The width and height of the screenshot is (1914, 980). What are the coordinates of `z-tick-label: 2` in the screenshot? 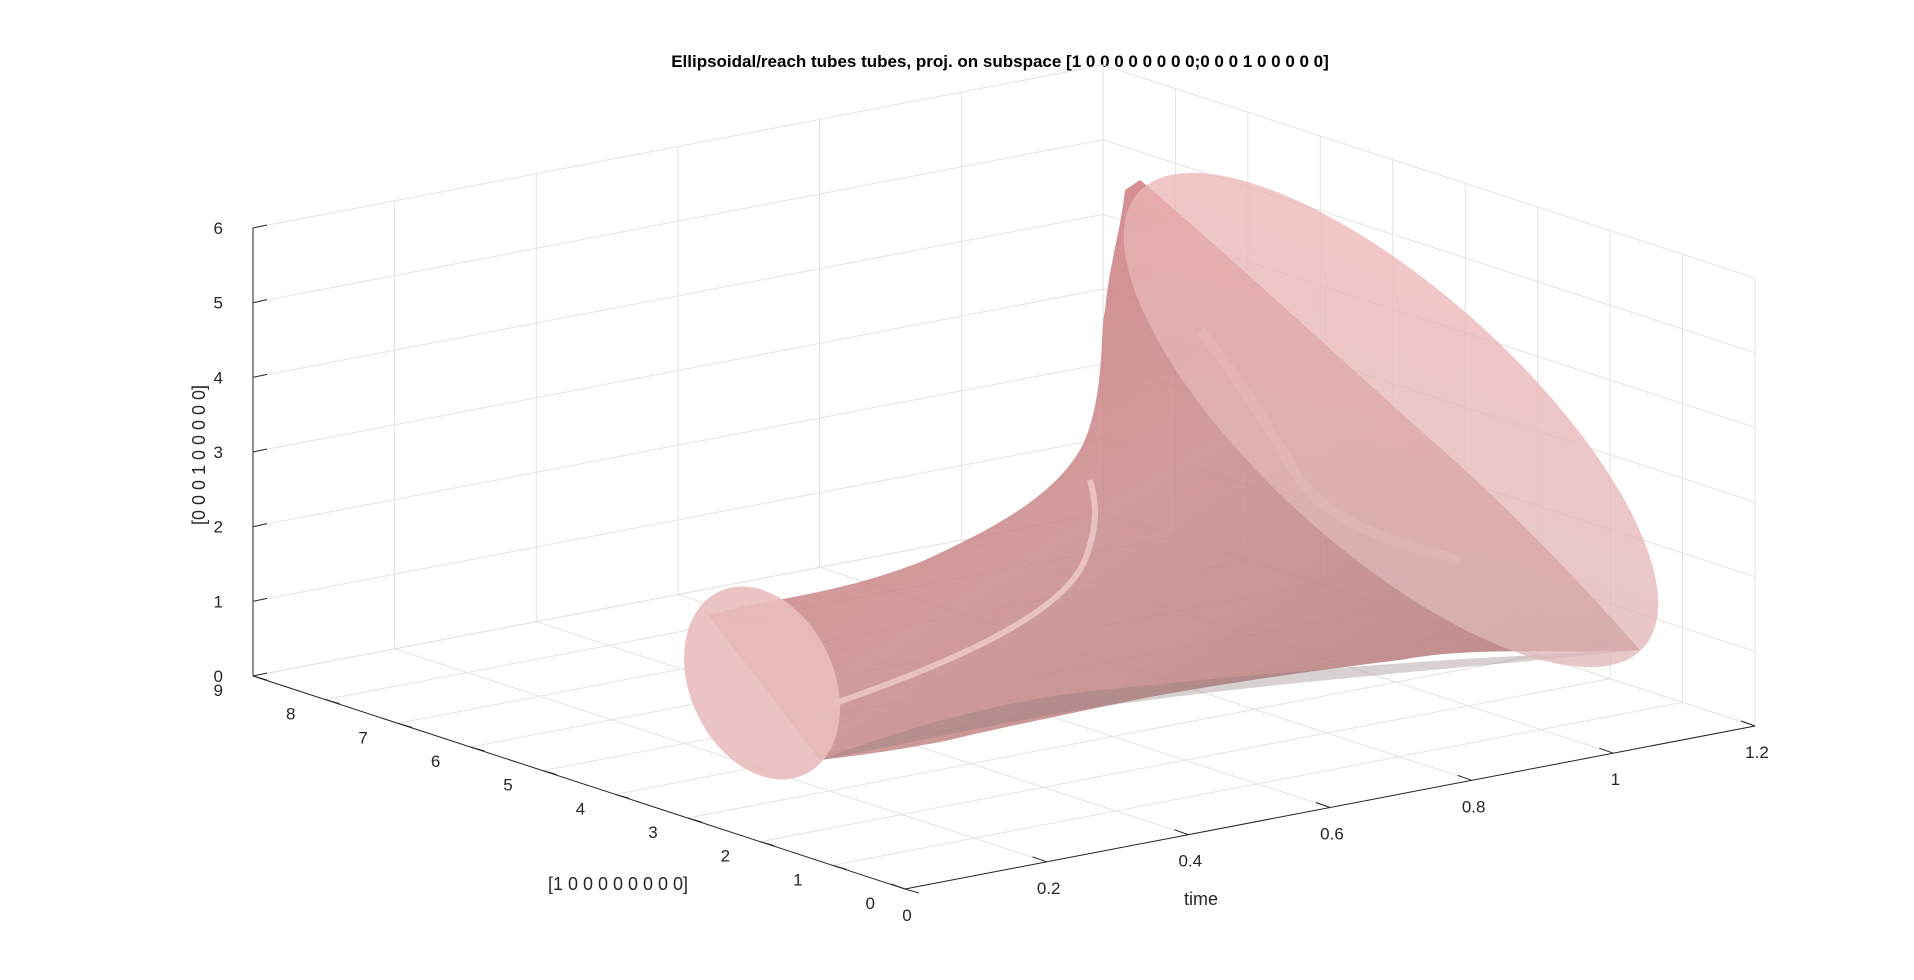 It's located at (218, 527).